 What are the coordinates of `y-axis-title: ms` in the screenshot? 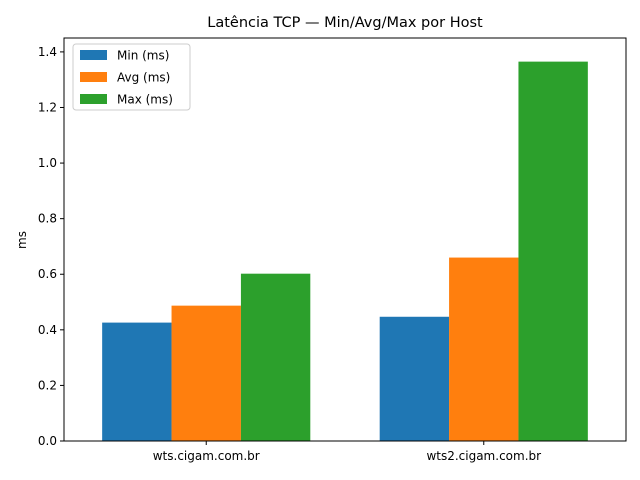 It's located at (22, 240).